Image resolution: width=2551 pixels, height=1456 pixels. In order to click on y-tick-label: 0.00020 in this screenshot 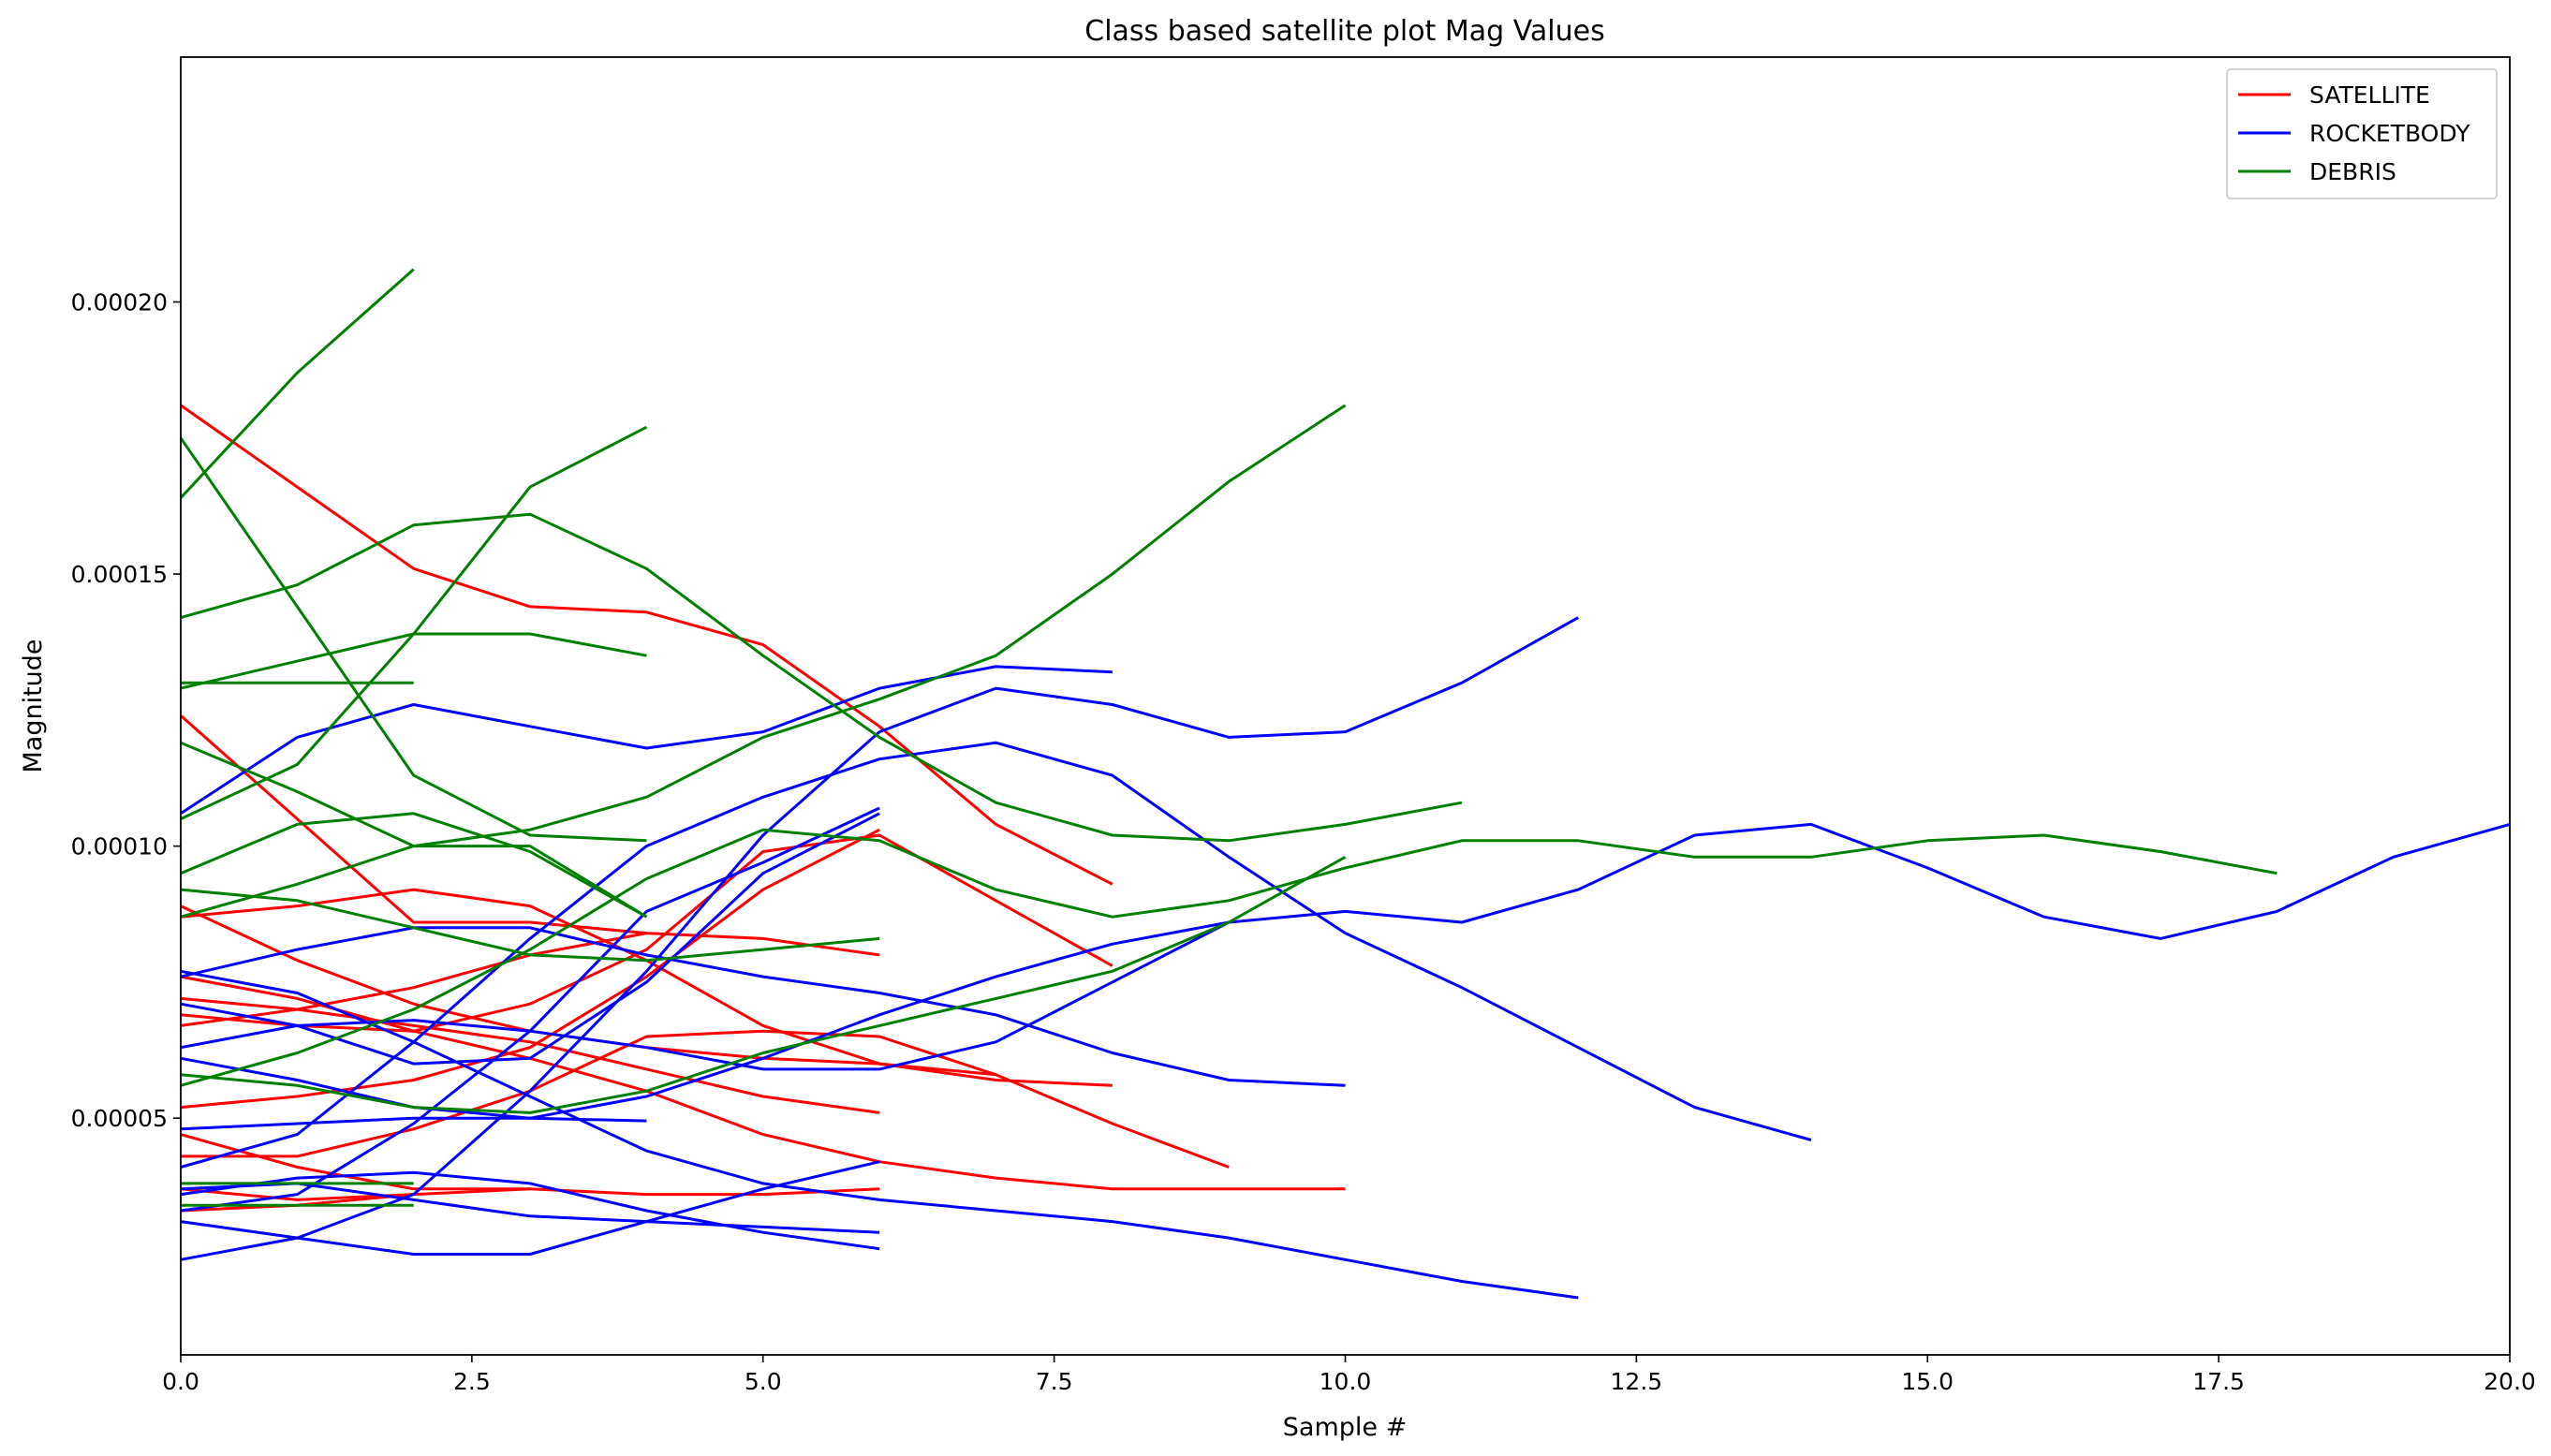, I will do `click(119, 302)`.